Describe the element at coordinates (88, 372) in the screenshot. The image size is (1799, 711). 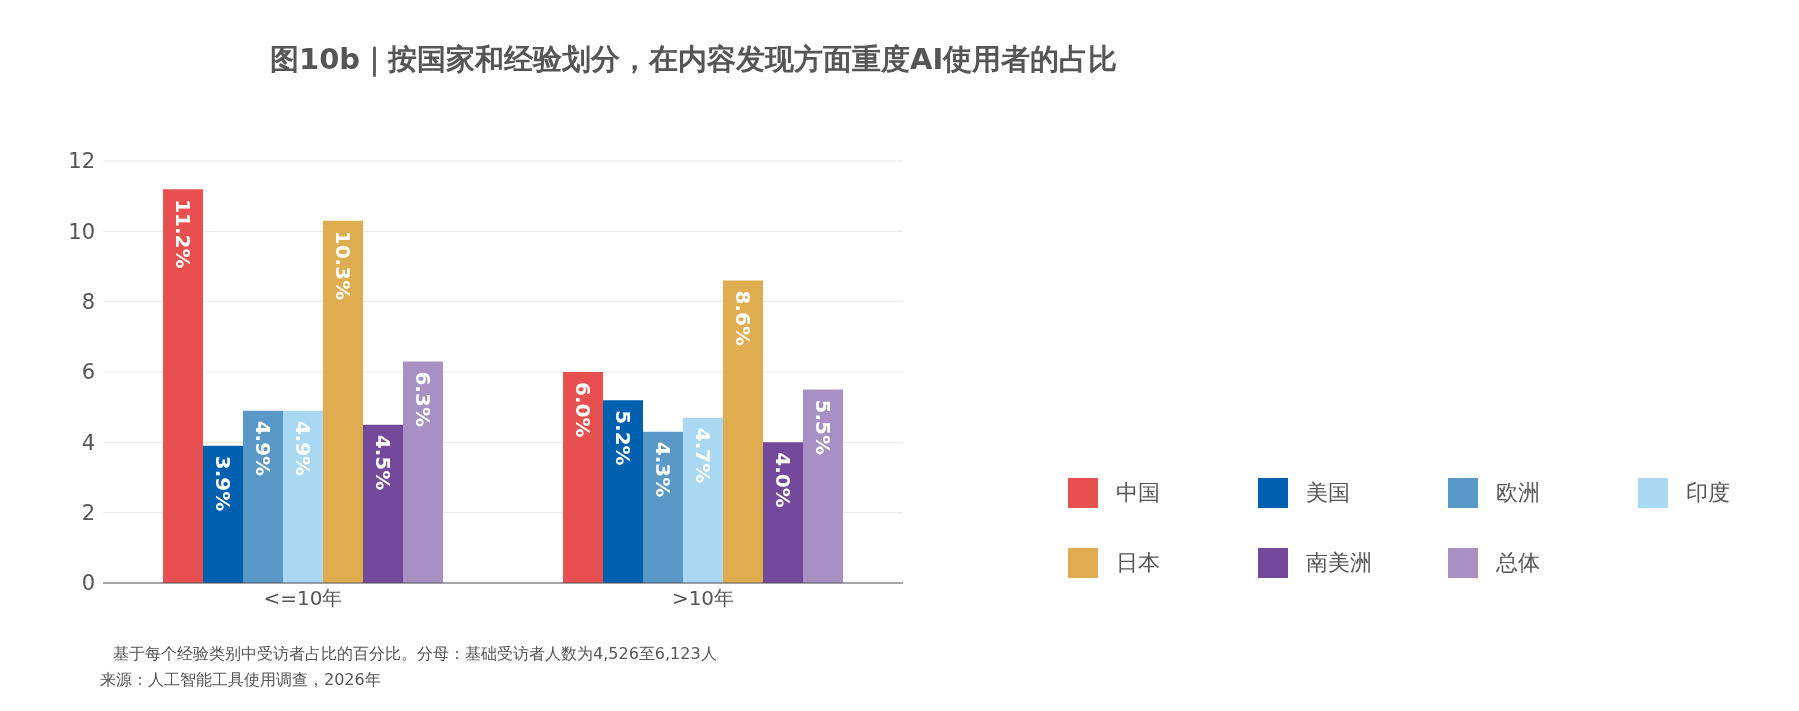
I see `y-tick-label: 6` at that location.